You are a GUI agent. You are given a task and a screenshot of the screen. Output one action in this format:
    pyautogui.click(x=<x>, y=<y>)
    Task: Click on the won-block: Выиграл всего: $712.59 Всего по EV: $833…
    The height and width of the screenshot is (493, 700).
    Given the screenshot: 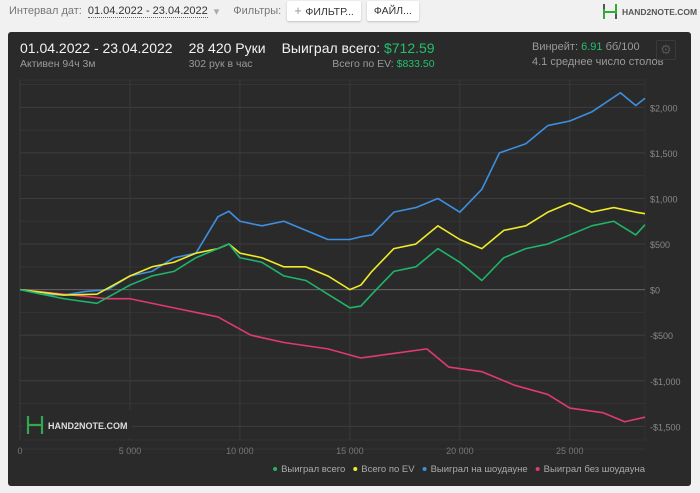 What is the action you would take?
    pyautogui.click(x=358, y=55)
    